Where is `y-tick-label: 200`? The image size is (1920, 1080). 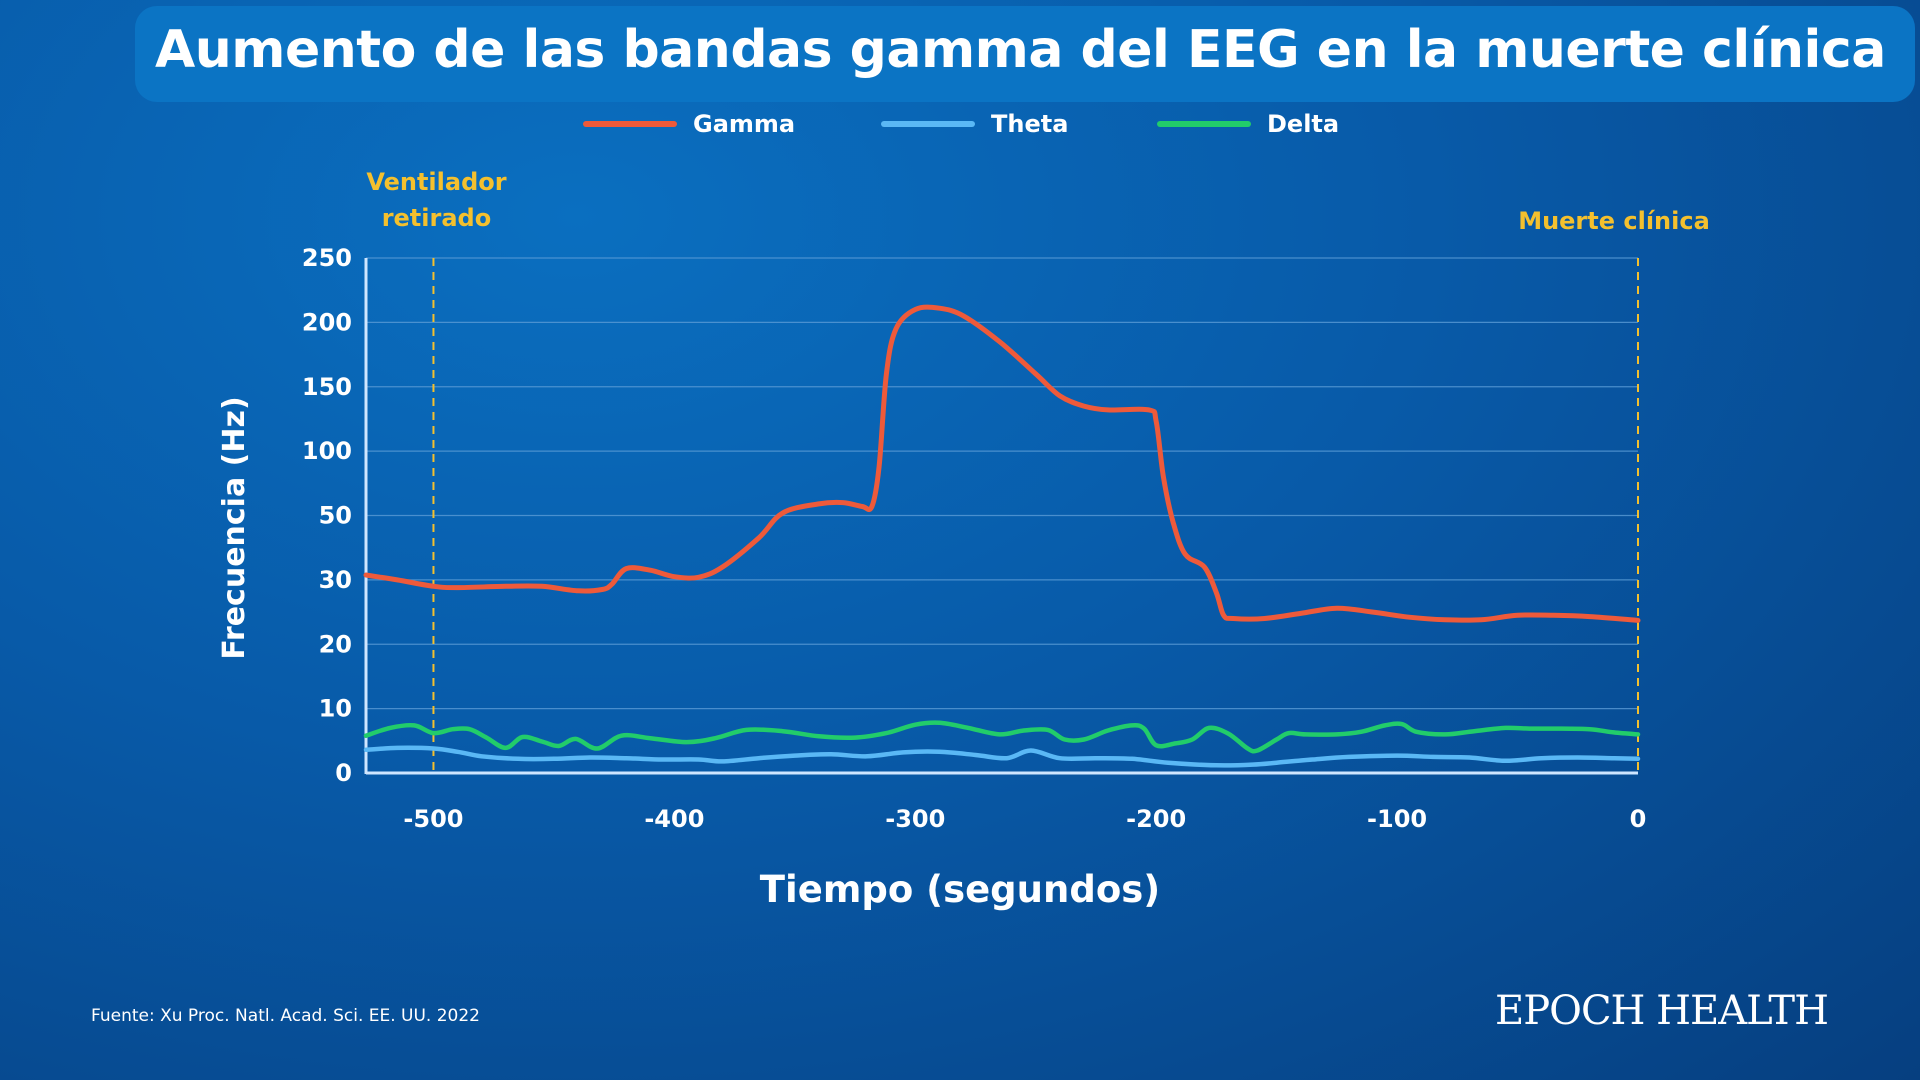 y-tick-label: 200 is located at coordinates (327, 322).